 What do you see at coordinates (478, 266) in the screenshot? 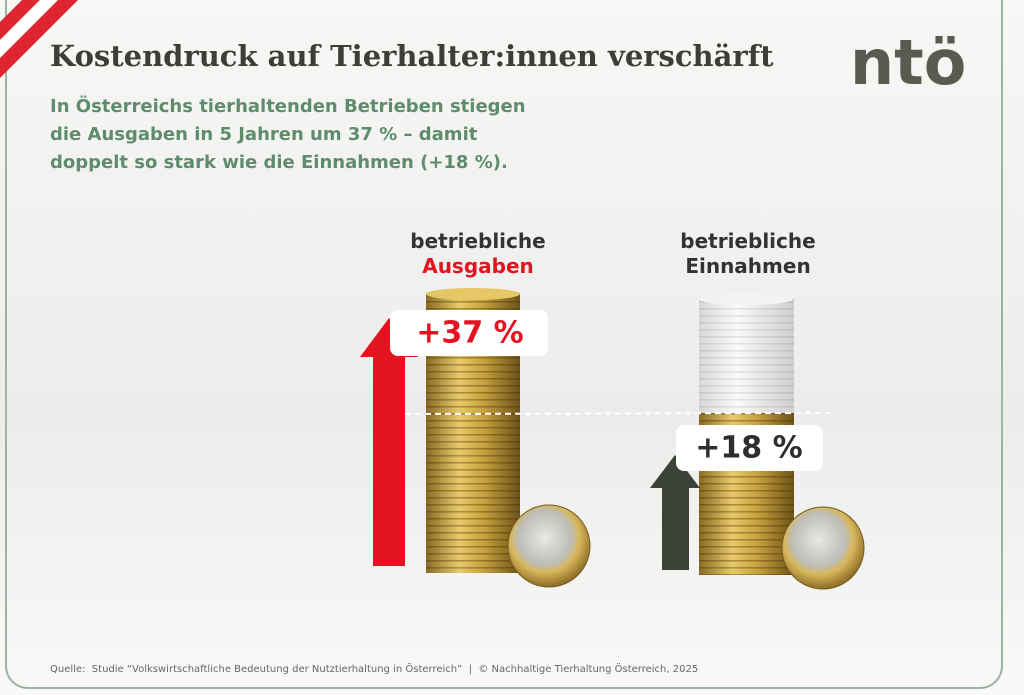
I see `panel-label: Ausgaben` at bounding box center [478, 266].